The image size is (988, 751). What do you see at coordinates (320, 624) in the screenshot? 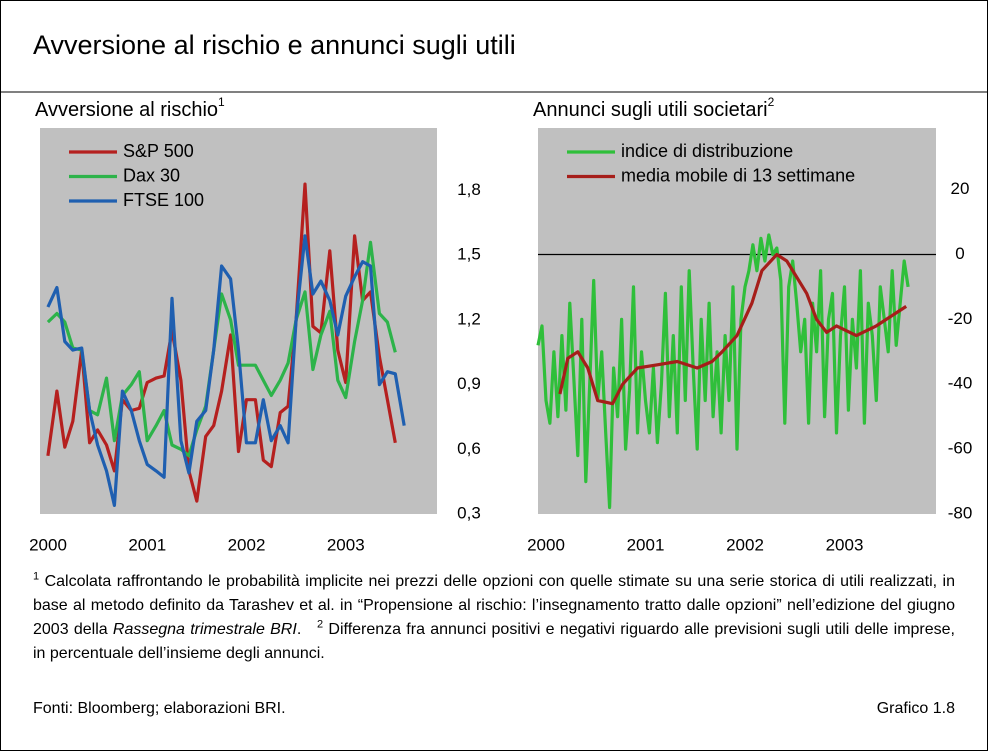
I see `note-marker: 2` at bounding box center [320, 624].